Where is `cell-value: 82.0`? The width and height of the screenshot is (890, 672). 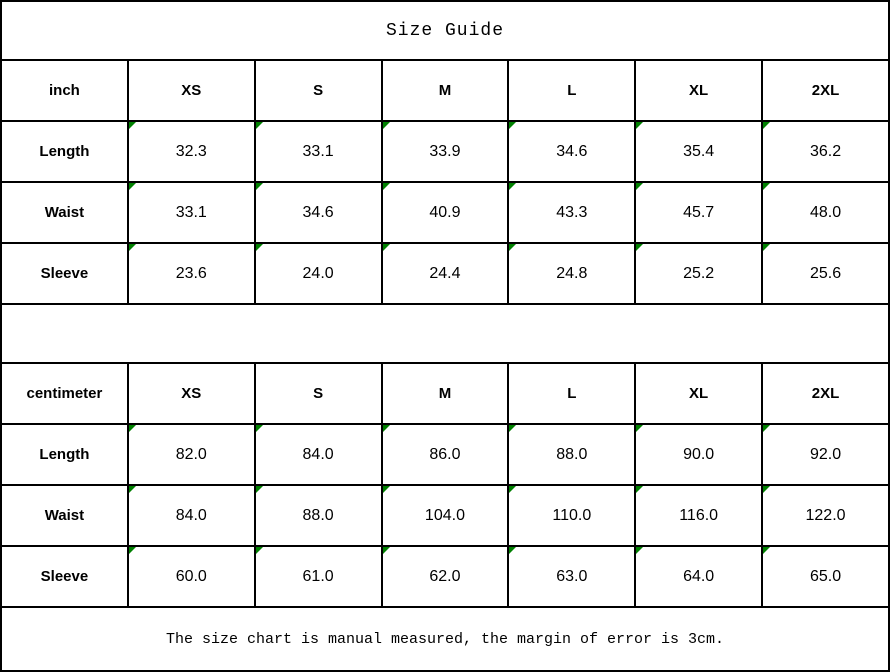
cell-value: 82.0 is located at coordinates (191, 454).